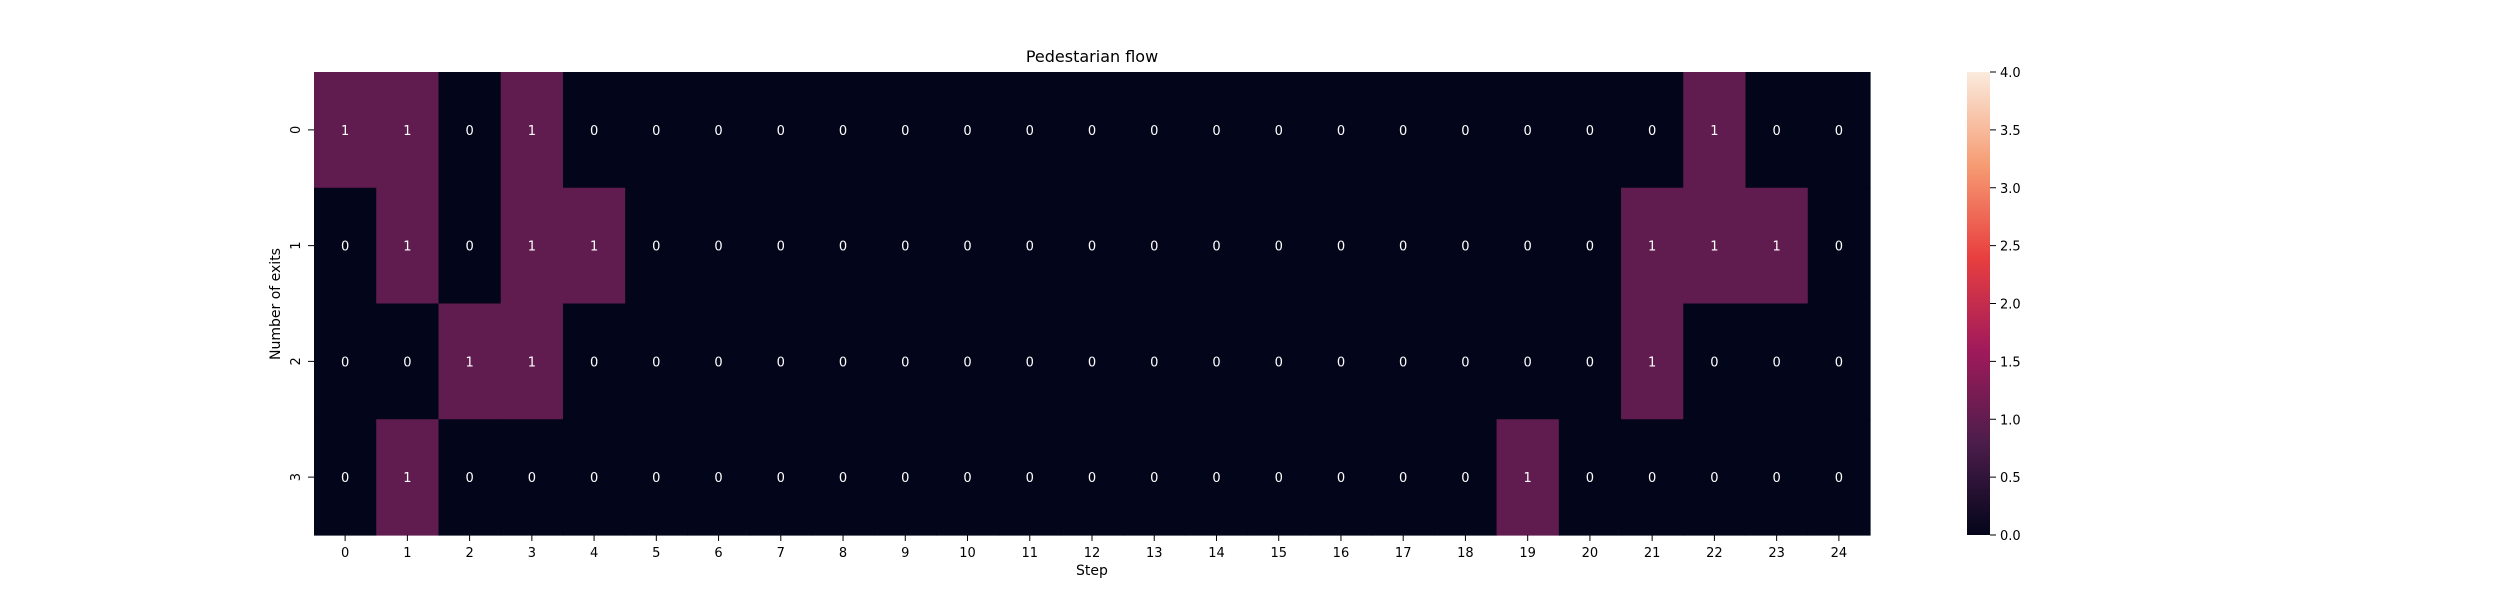 This screenshot has height=600, width=2500. I want to click on y-axis-label: Number of exits, so click(276, 304).